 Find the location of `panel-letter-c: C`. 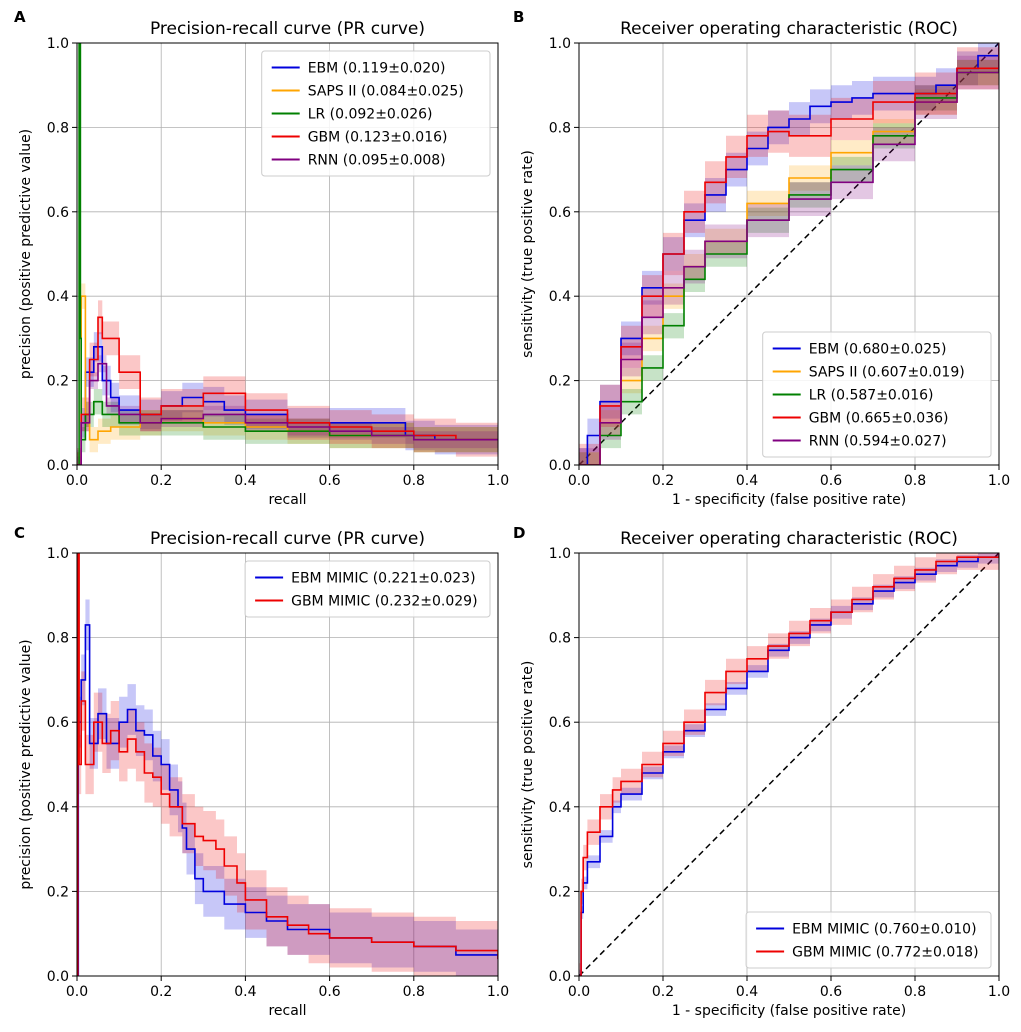

panel-letter-c: C is located at coordinates (19, 533).